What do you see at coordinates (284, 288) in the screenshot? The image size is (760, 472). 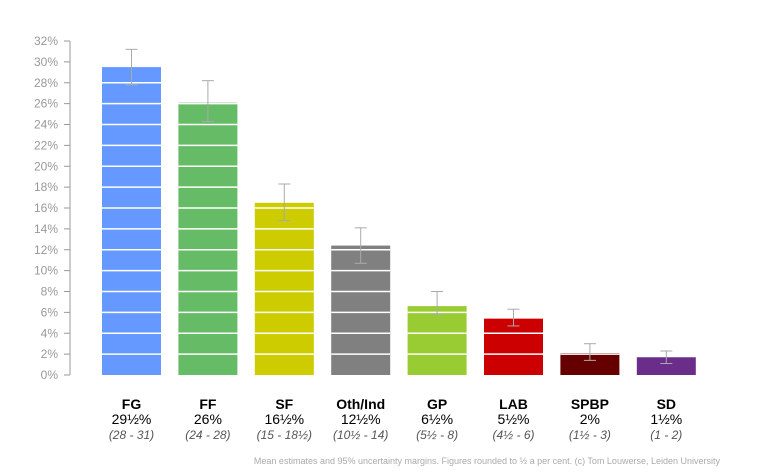 I see `bar-sf` at bounding box center [284, 288].